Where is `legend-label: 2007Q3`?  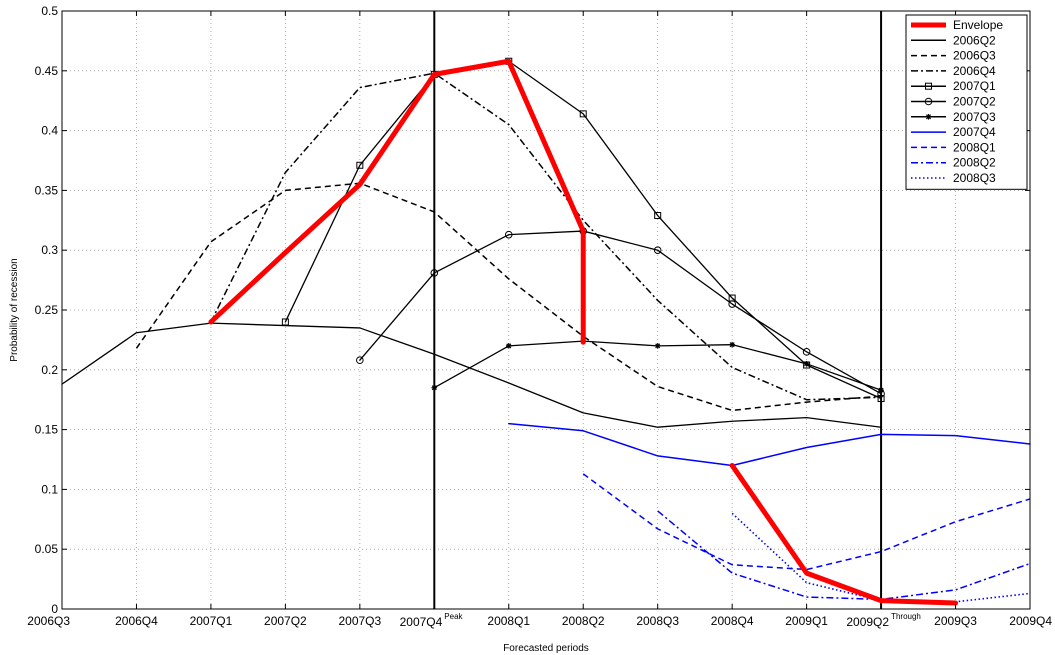
legend-label: 2007Q3 is located at coordinates (974, 117).